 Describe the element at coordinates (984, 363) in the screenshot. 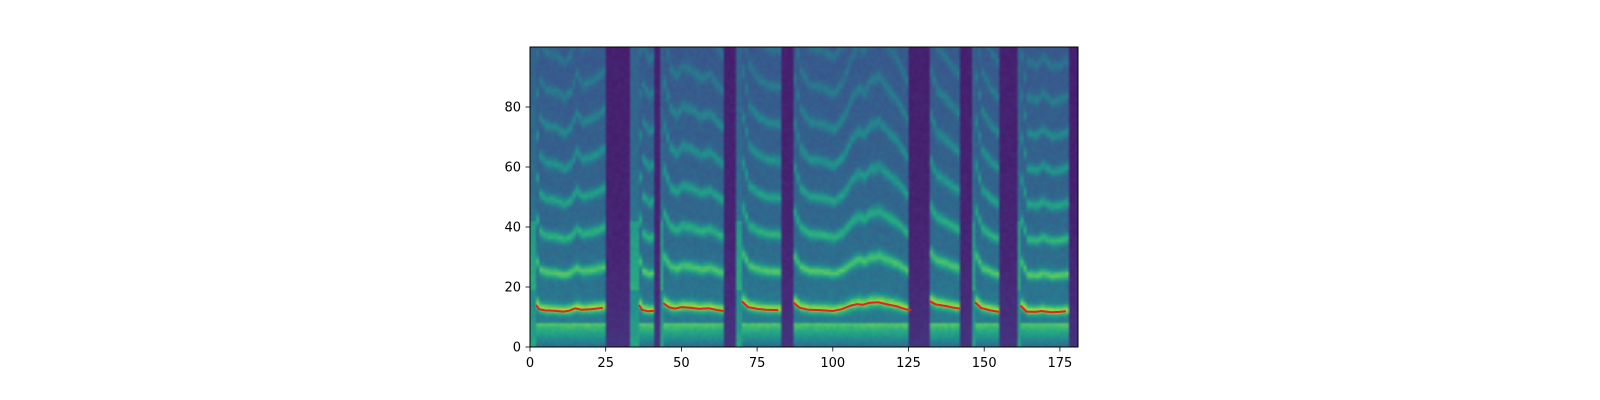

I see `x-tick-label: 150` at that location.